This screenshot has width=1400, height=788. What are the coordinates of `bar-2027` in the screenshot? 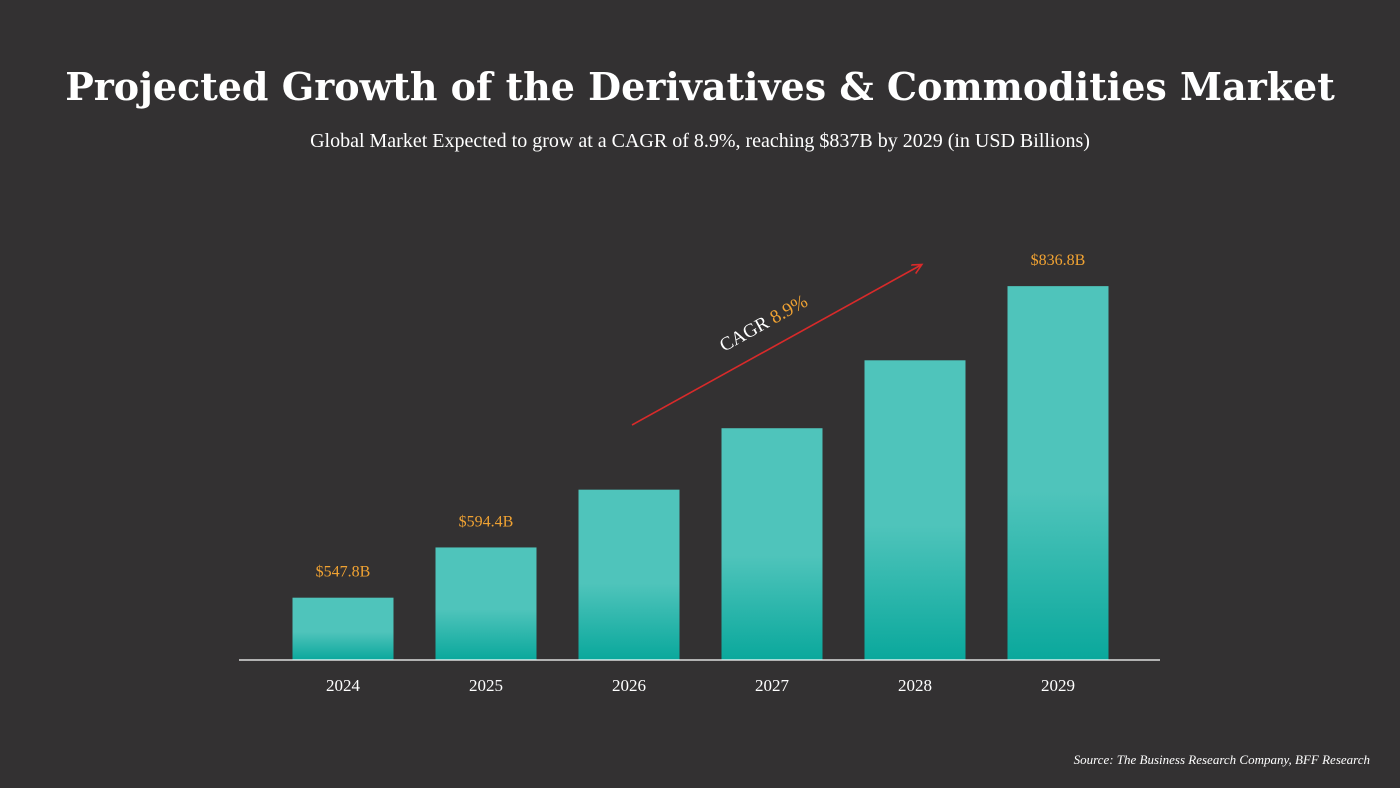 It's located at (772, 544).